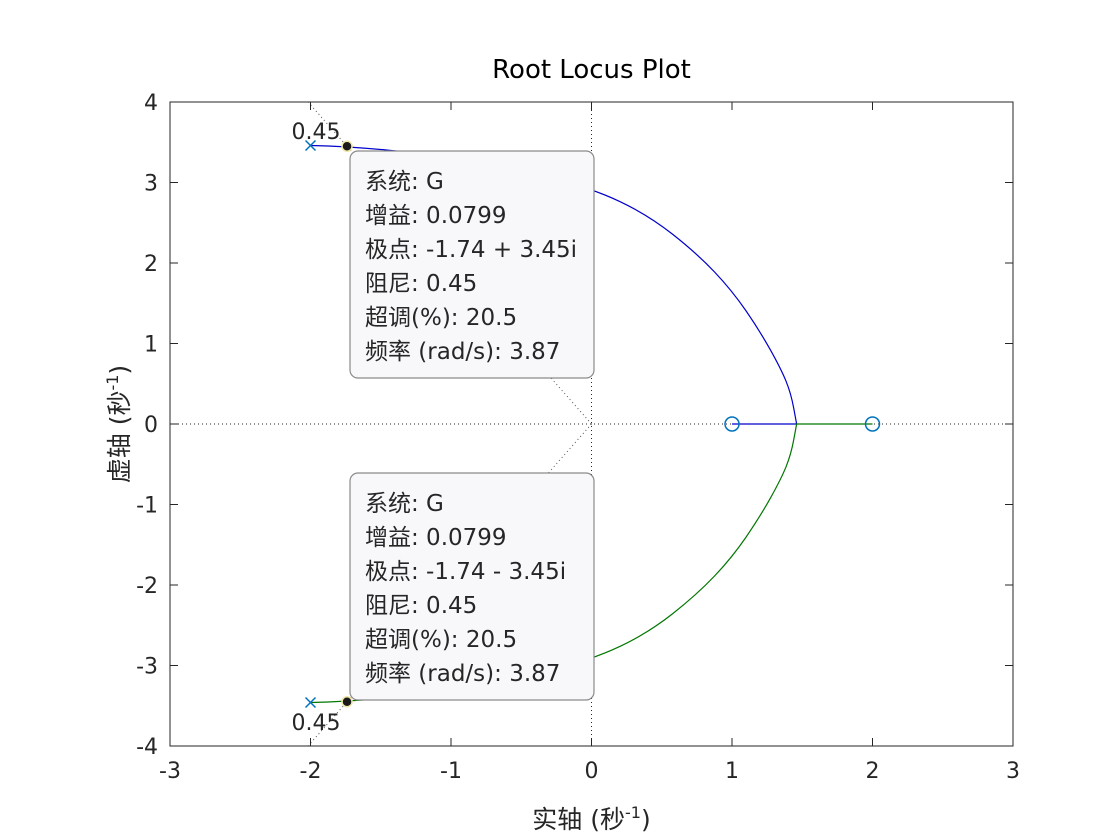 The width and height of the screenshot is (1120, 840). What do you see at coordinates (119, 370) in the screenshot?
I see `y-axis-label-end: )` at bounding box center [119, 370].